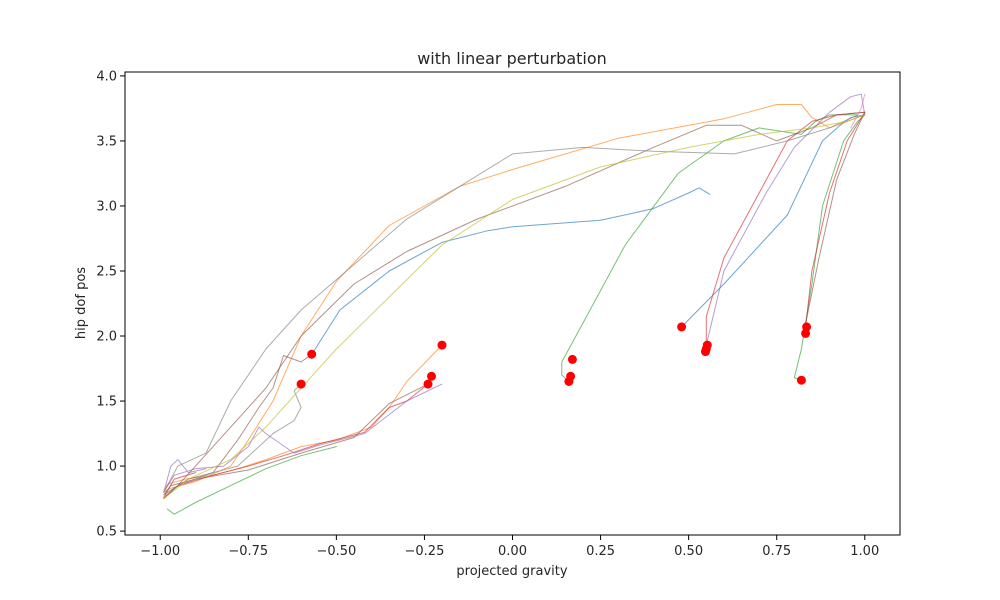 The image size is (1000, 600). I want to click on x-axis: −1.00 −0.75 −0.50 −0.25 0.00 0.25 0.50 0.75 1.00, so click(509, 547).